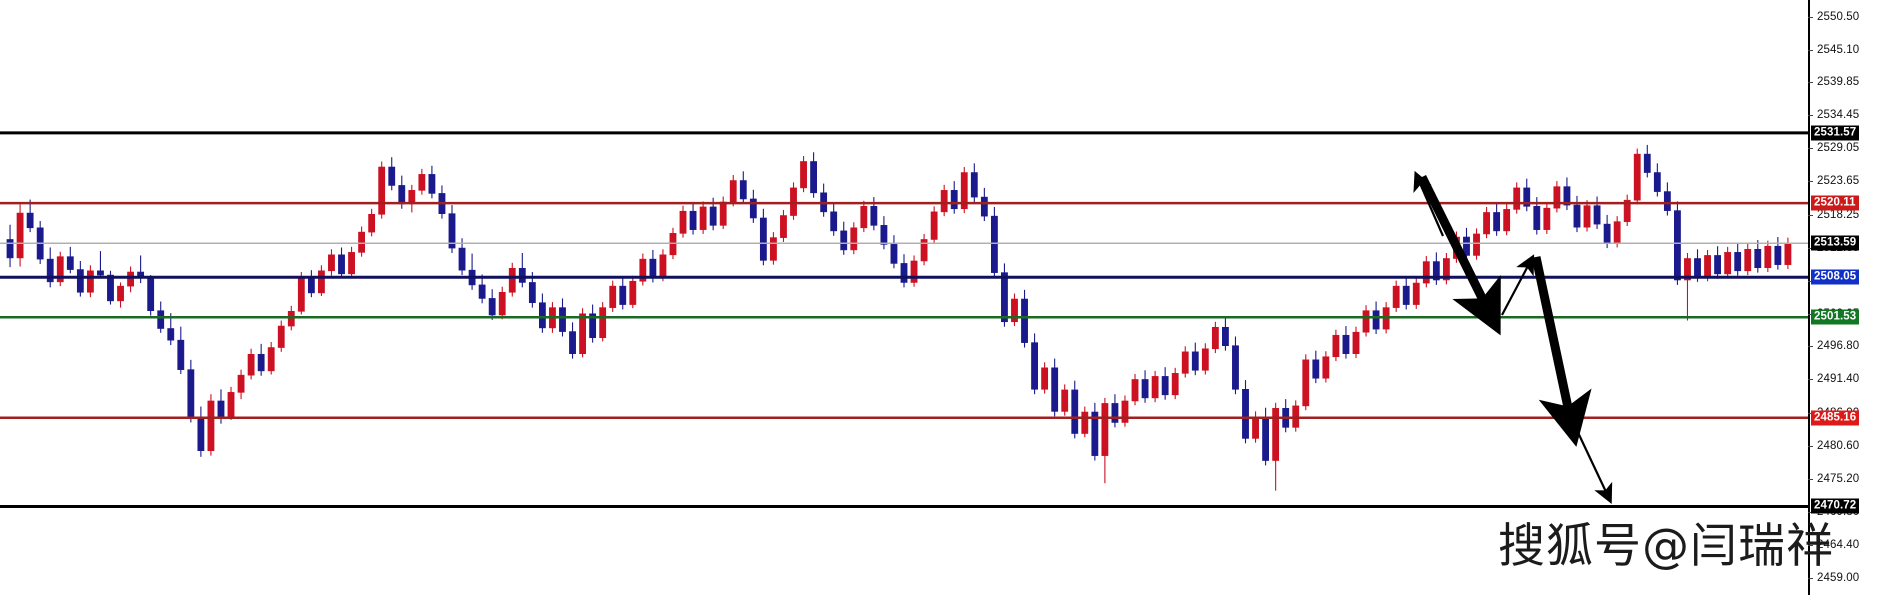 The height and width of the screenshot is (595, 1884). I want to click on forecast-leg-5-down, so click(1593, 463).